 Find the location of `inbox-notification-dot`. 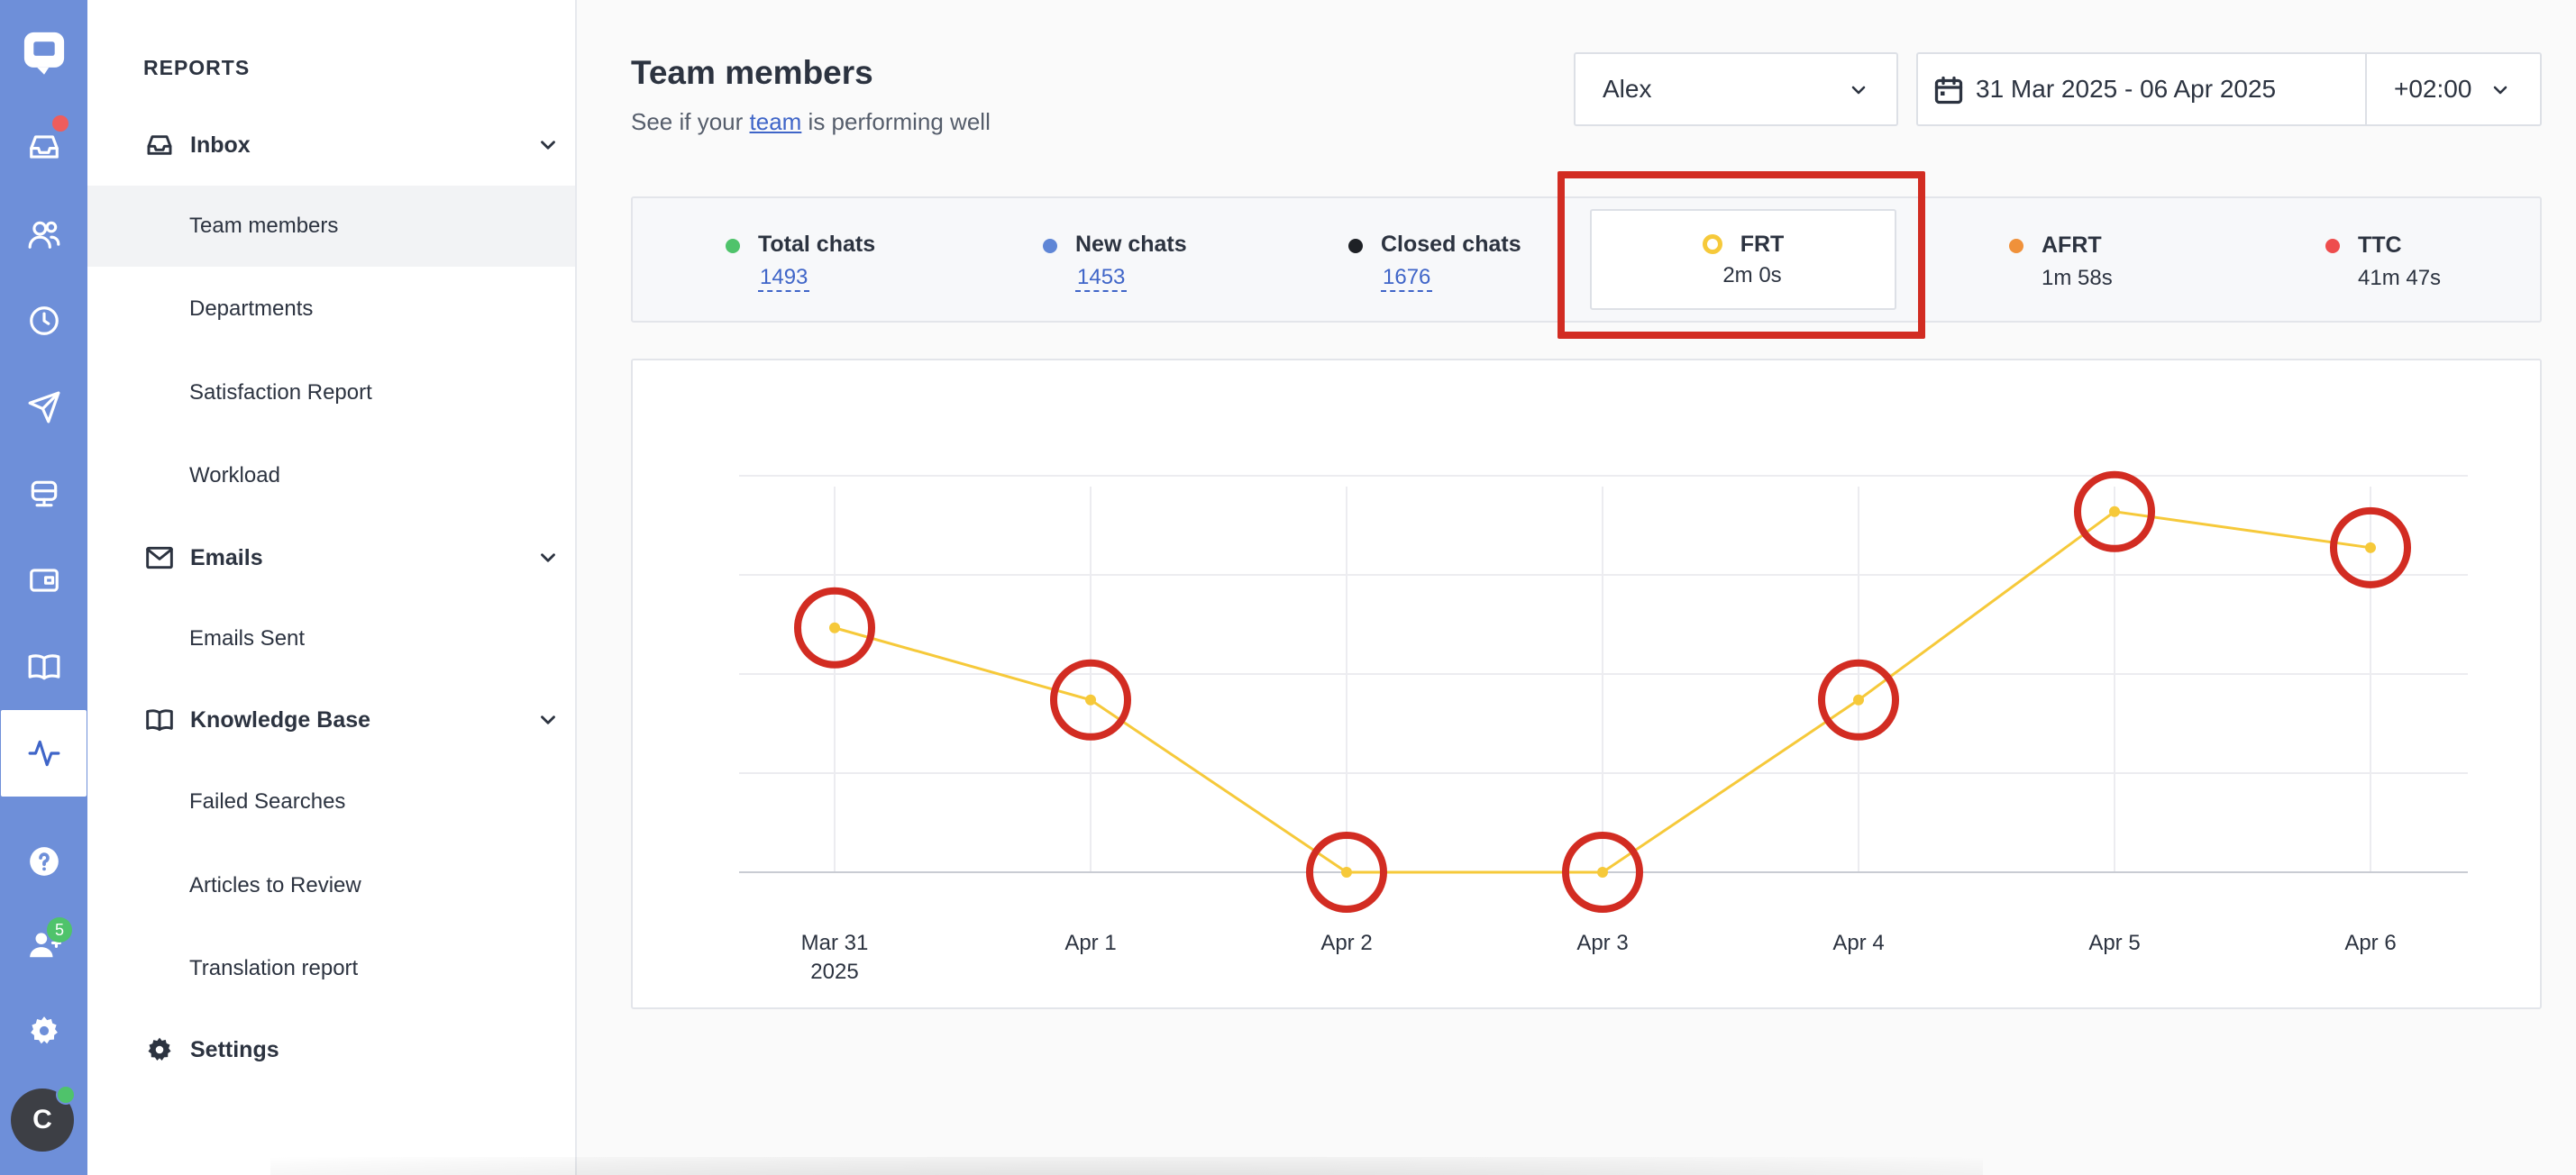

inbox-notification-dot is located at coordinates (60, 123).